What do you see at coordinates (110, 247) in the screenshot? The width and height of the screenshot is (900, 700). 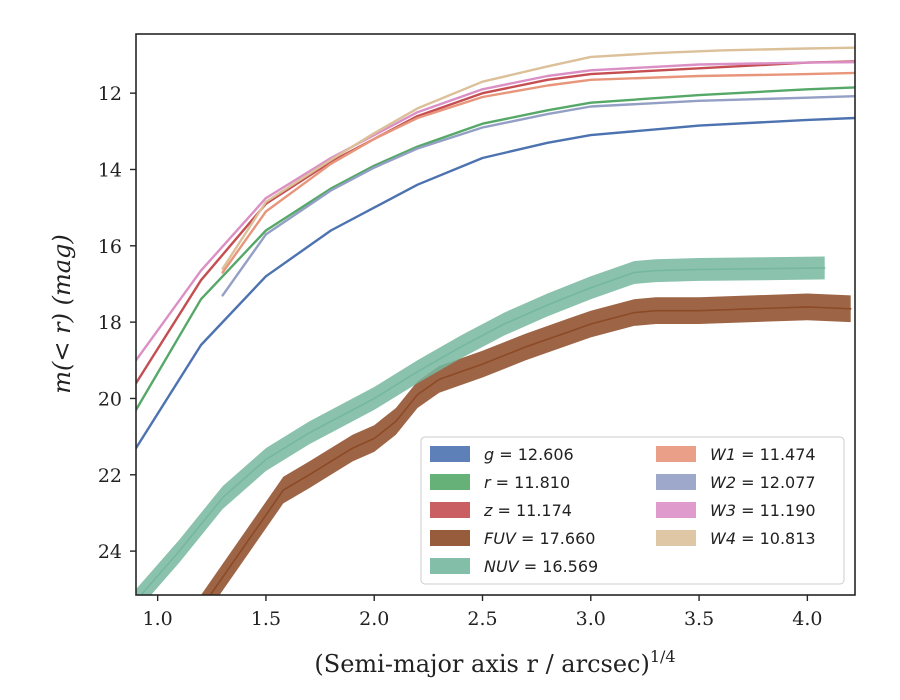 I see `y-tick-label: 16` at bounding box center [110, 247].